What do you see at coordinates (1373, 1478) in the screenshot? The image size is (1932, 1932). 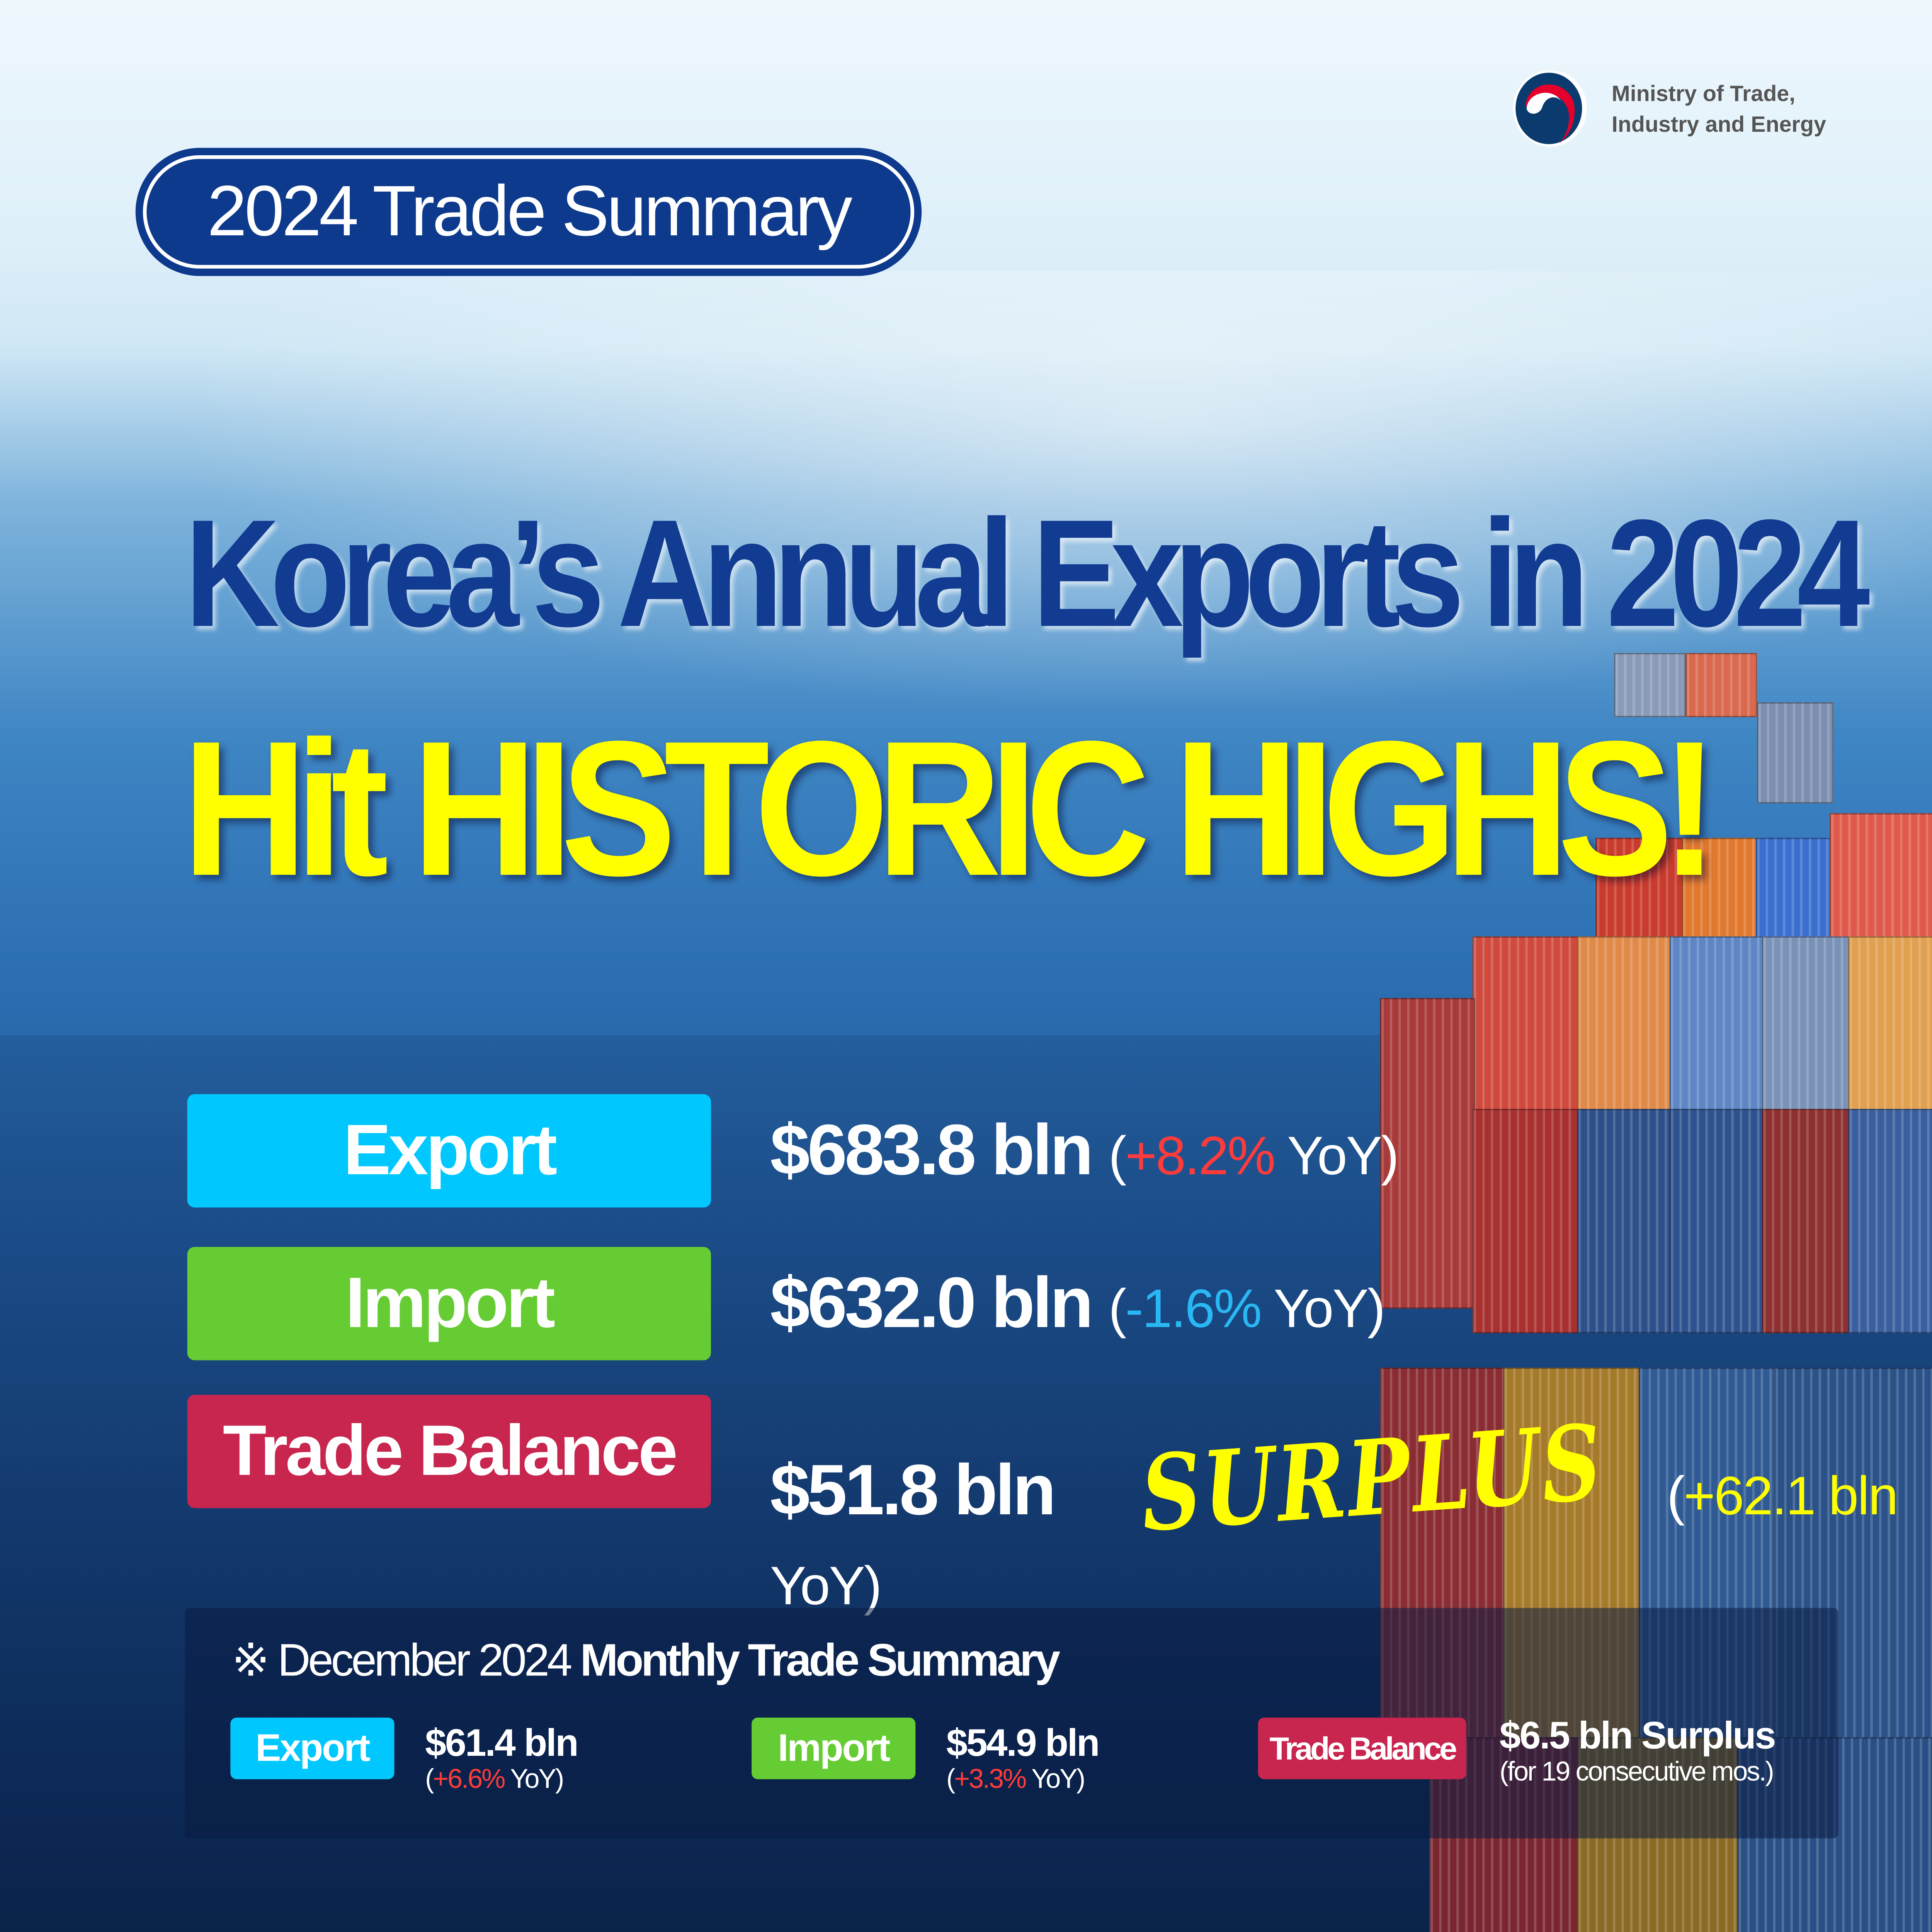 I see `surplus-tag: SURPLUS` at bounding box center [1373, 1478].